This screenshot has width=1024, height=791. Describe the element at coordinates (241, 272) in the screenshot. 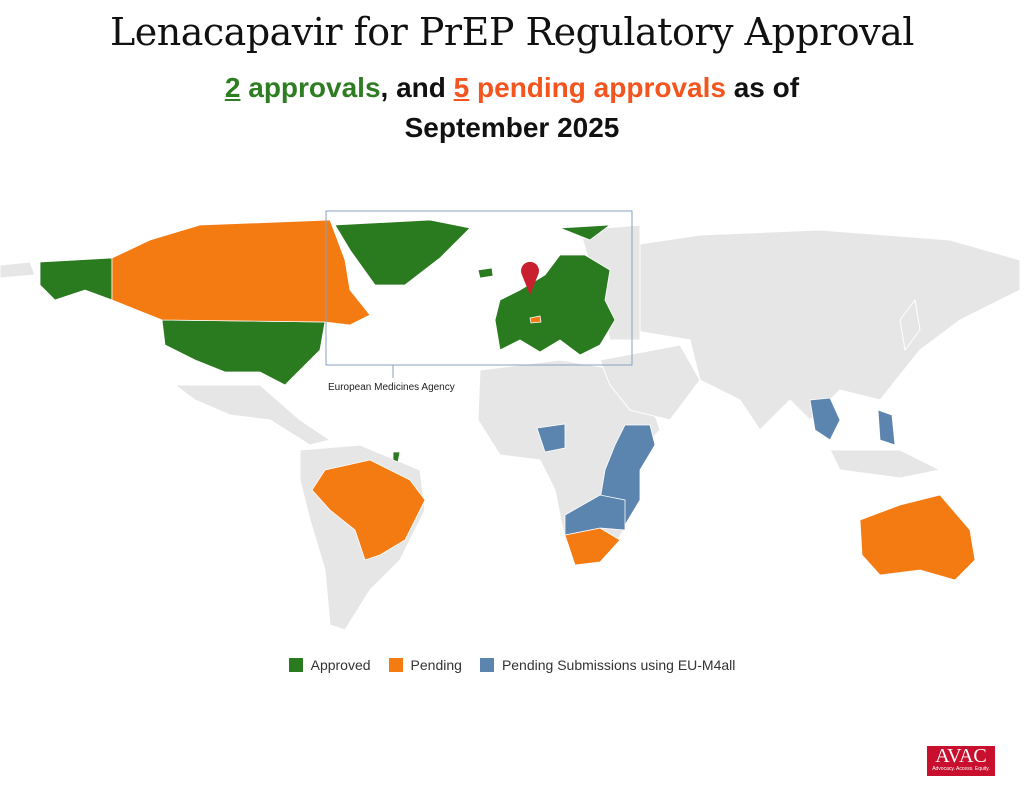

I see `region-canada` at that location.